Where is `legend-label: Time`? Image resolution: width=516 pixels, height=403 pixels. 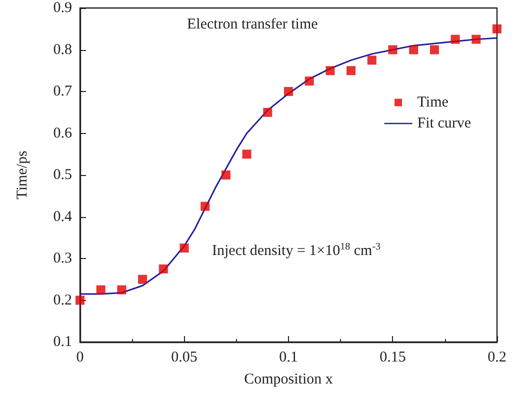 legend-label: Time is located at coordinates (433, 102).